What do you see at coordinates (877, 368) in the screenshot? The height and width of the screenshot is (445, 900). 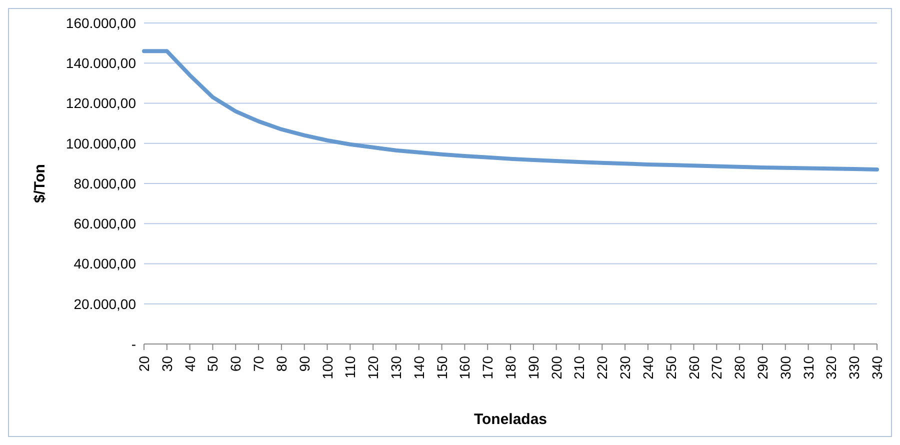 I see `x-tick-label: 340` at bounding box center [877, 368].